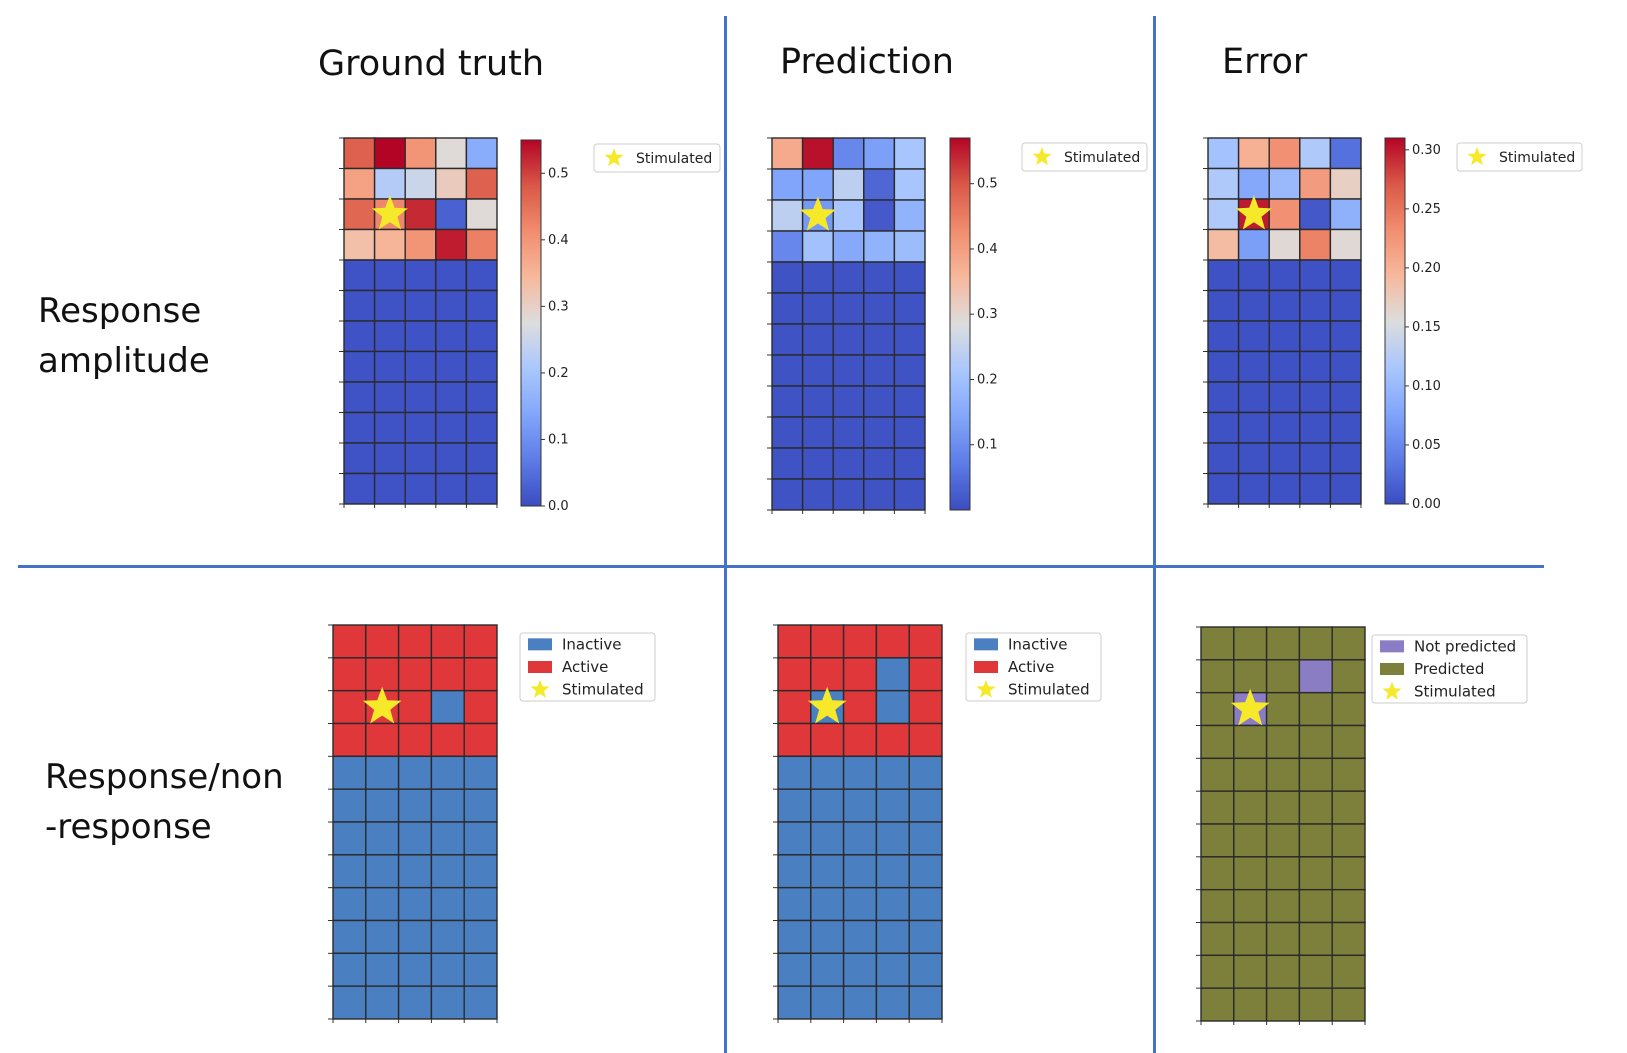 This screenshot has height=1053, width=1627. I want to click on err-bin-cell-r1-c2, so click(1283, 676).